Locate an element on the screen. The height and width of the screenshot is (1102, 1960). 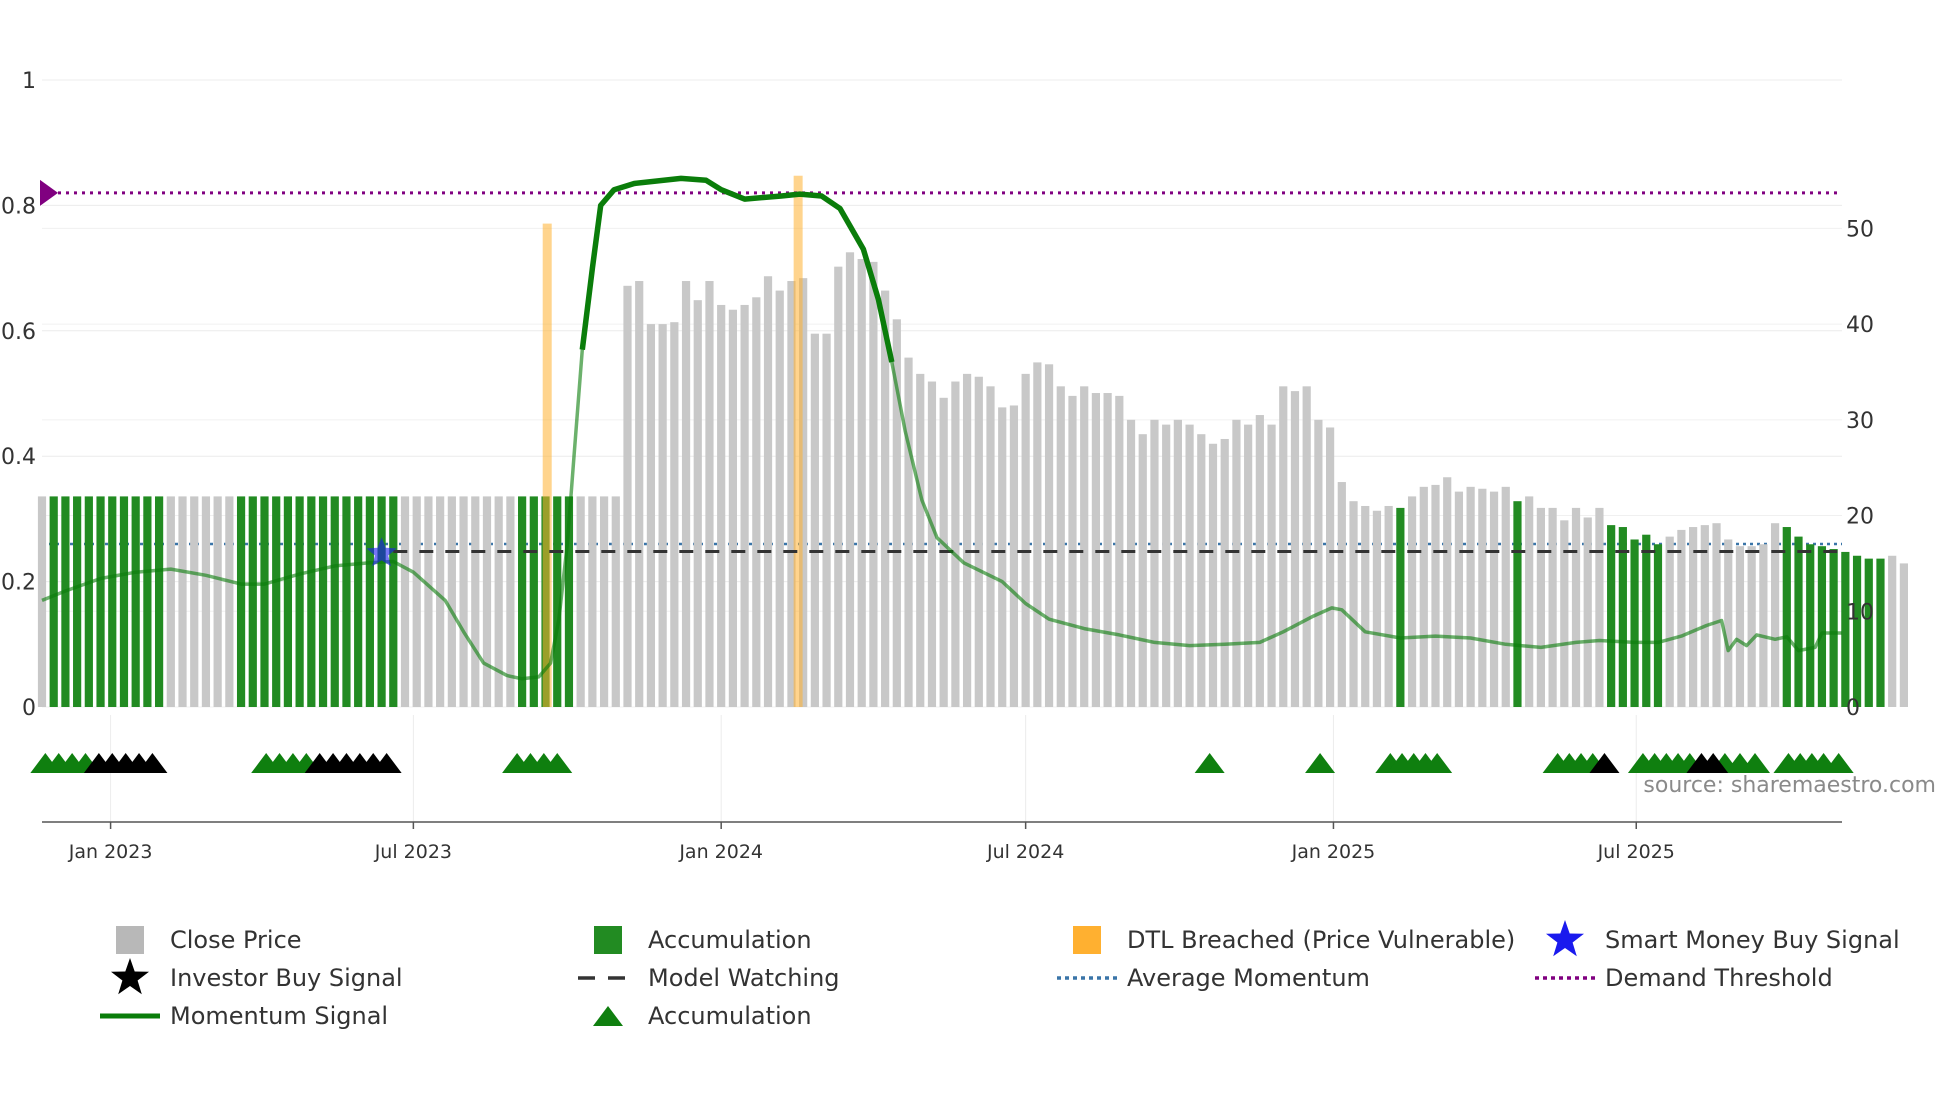
legend-label: Average Momentum is located at coordinates (1248, 978).